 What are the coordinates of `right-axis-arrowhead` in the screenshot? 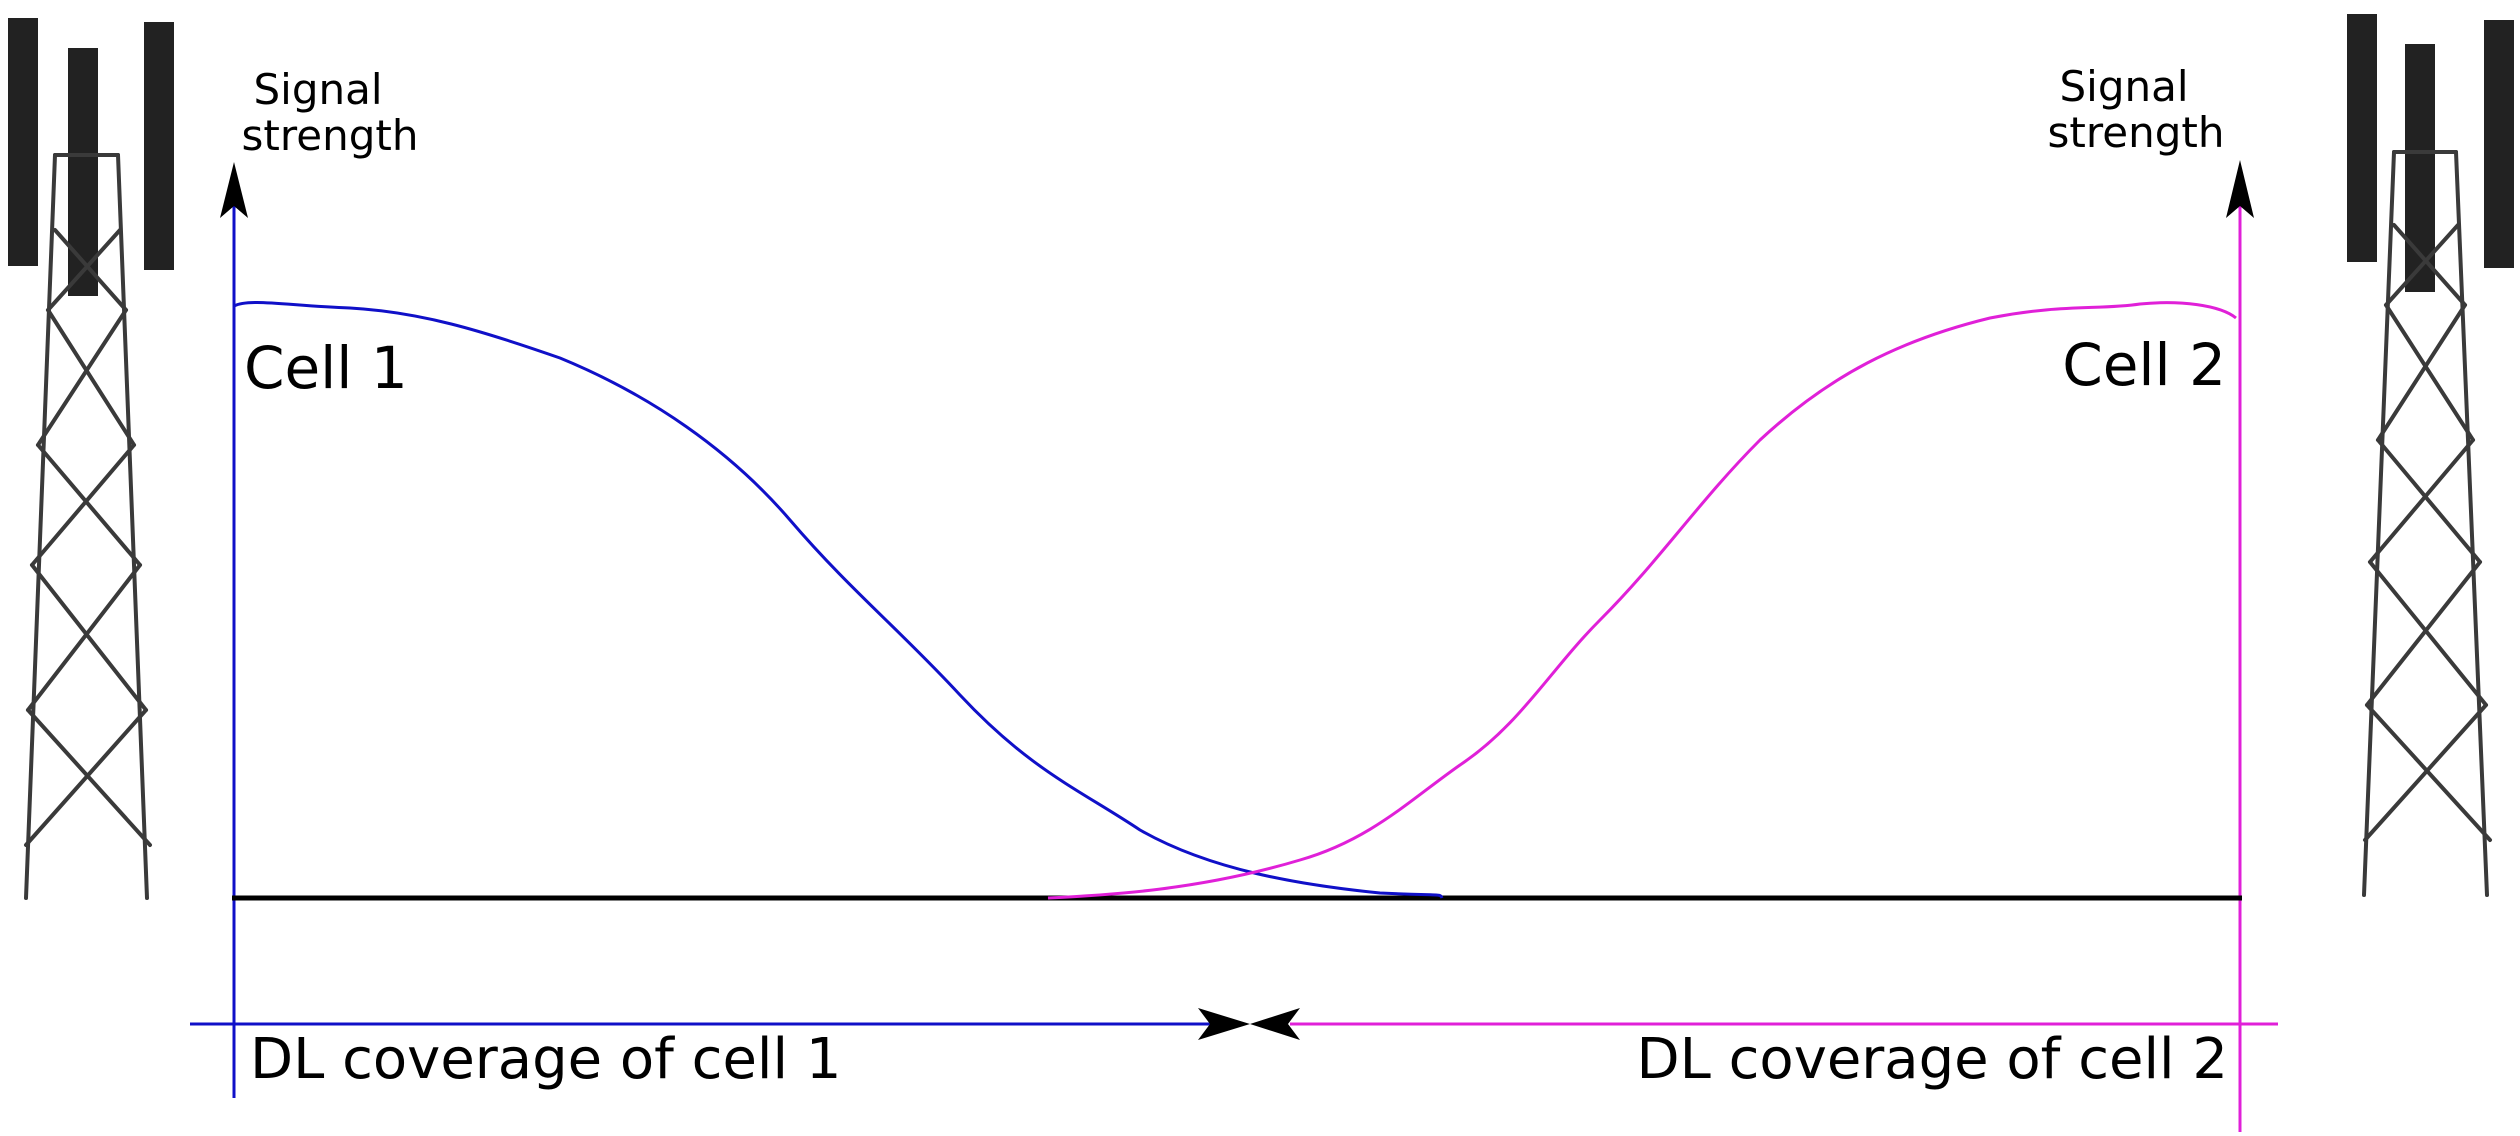 It's located at (2240, 189).